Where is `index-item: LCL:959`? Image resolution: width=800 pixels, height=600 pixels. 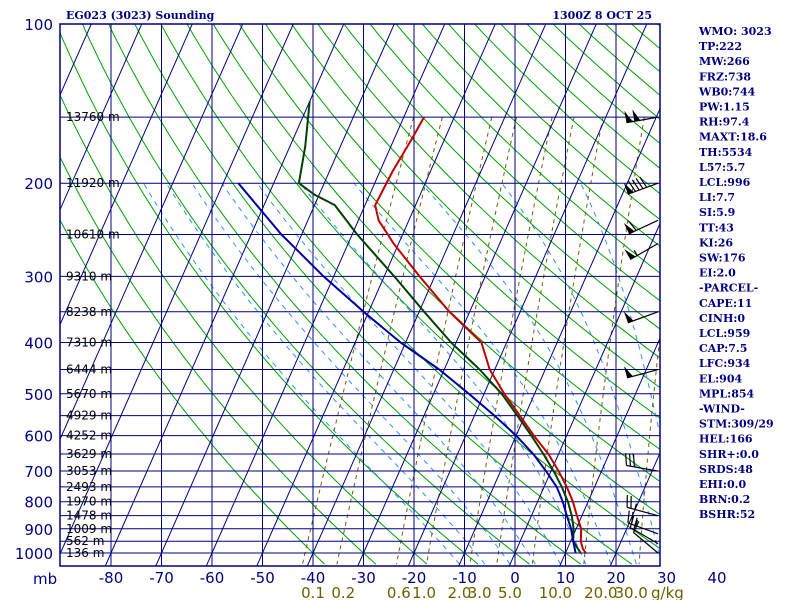
index-item: LCL:959 is located at coordinates (724, 333).